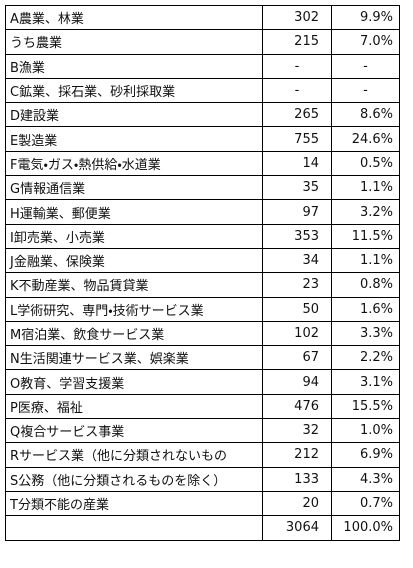 This screenshot has width=413, height=568. I want to click on cell-count: 20, so click(297, 503).